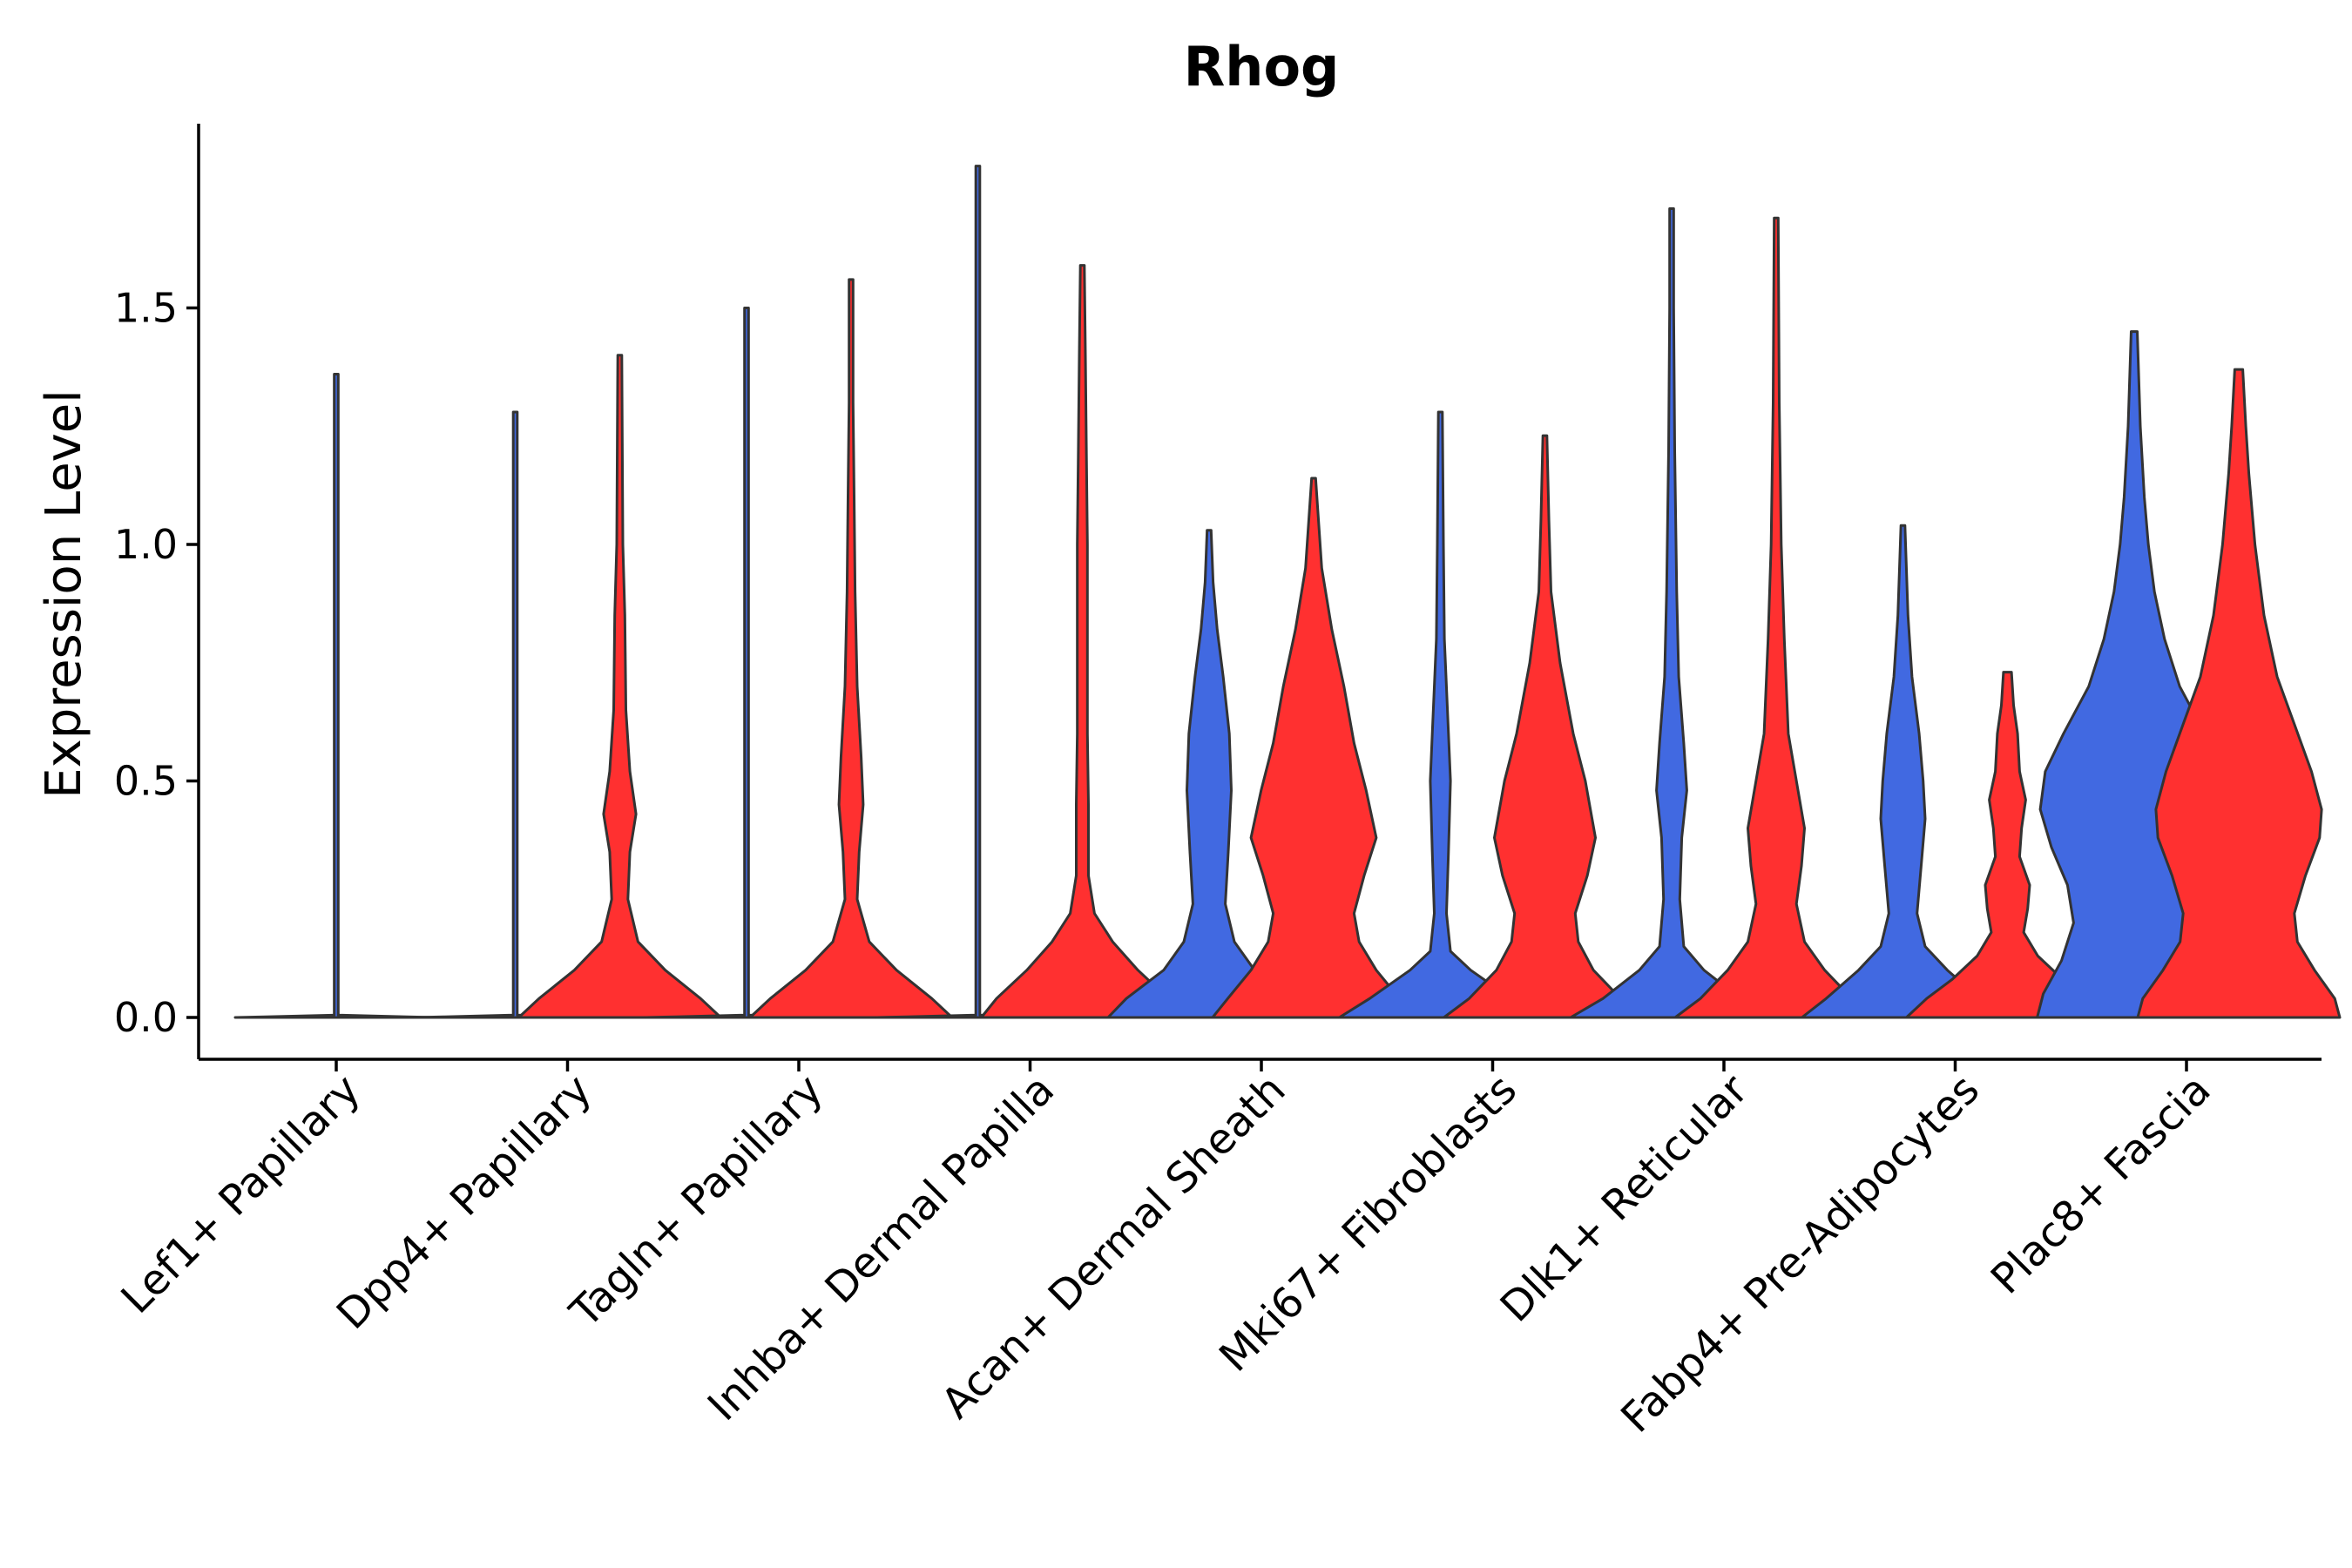 The width and height of the screenshot is (2352, 1568). Describe the element at coordinates (146, 1017) in the screenshot. I see `y-tick-label: 0.0` at that location.